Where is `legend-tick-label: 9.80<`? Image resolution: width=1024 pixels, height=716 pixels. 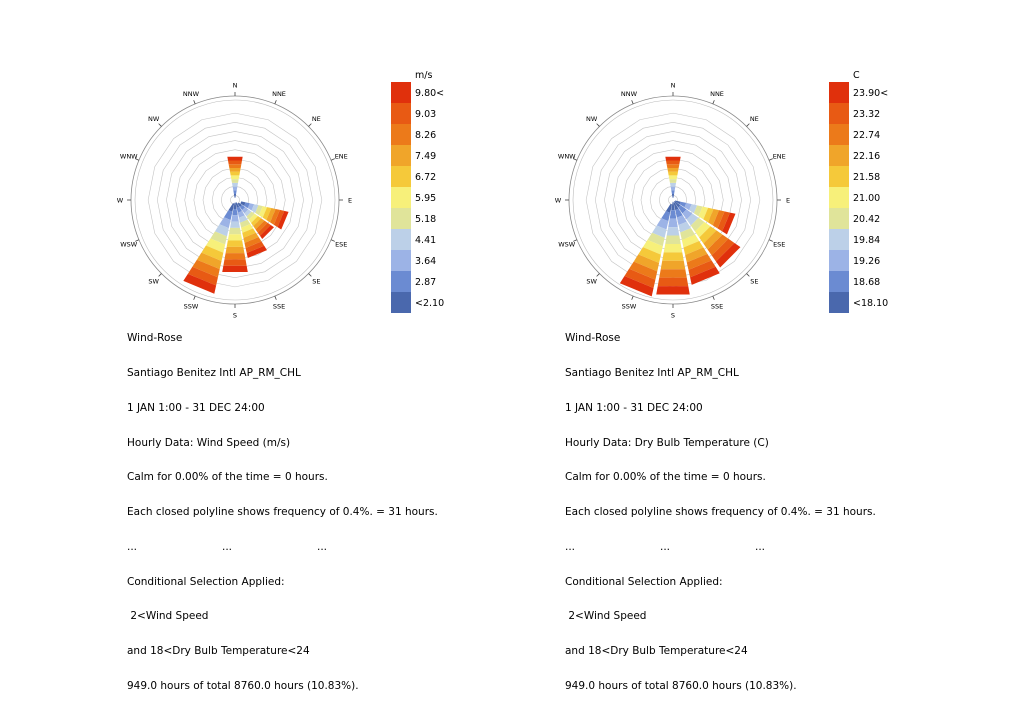
legend-tick-label: 9.80< is located at coordinates (429, 93).